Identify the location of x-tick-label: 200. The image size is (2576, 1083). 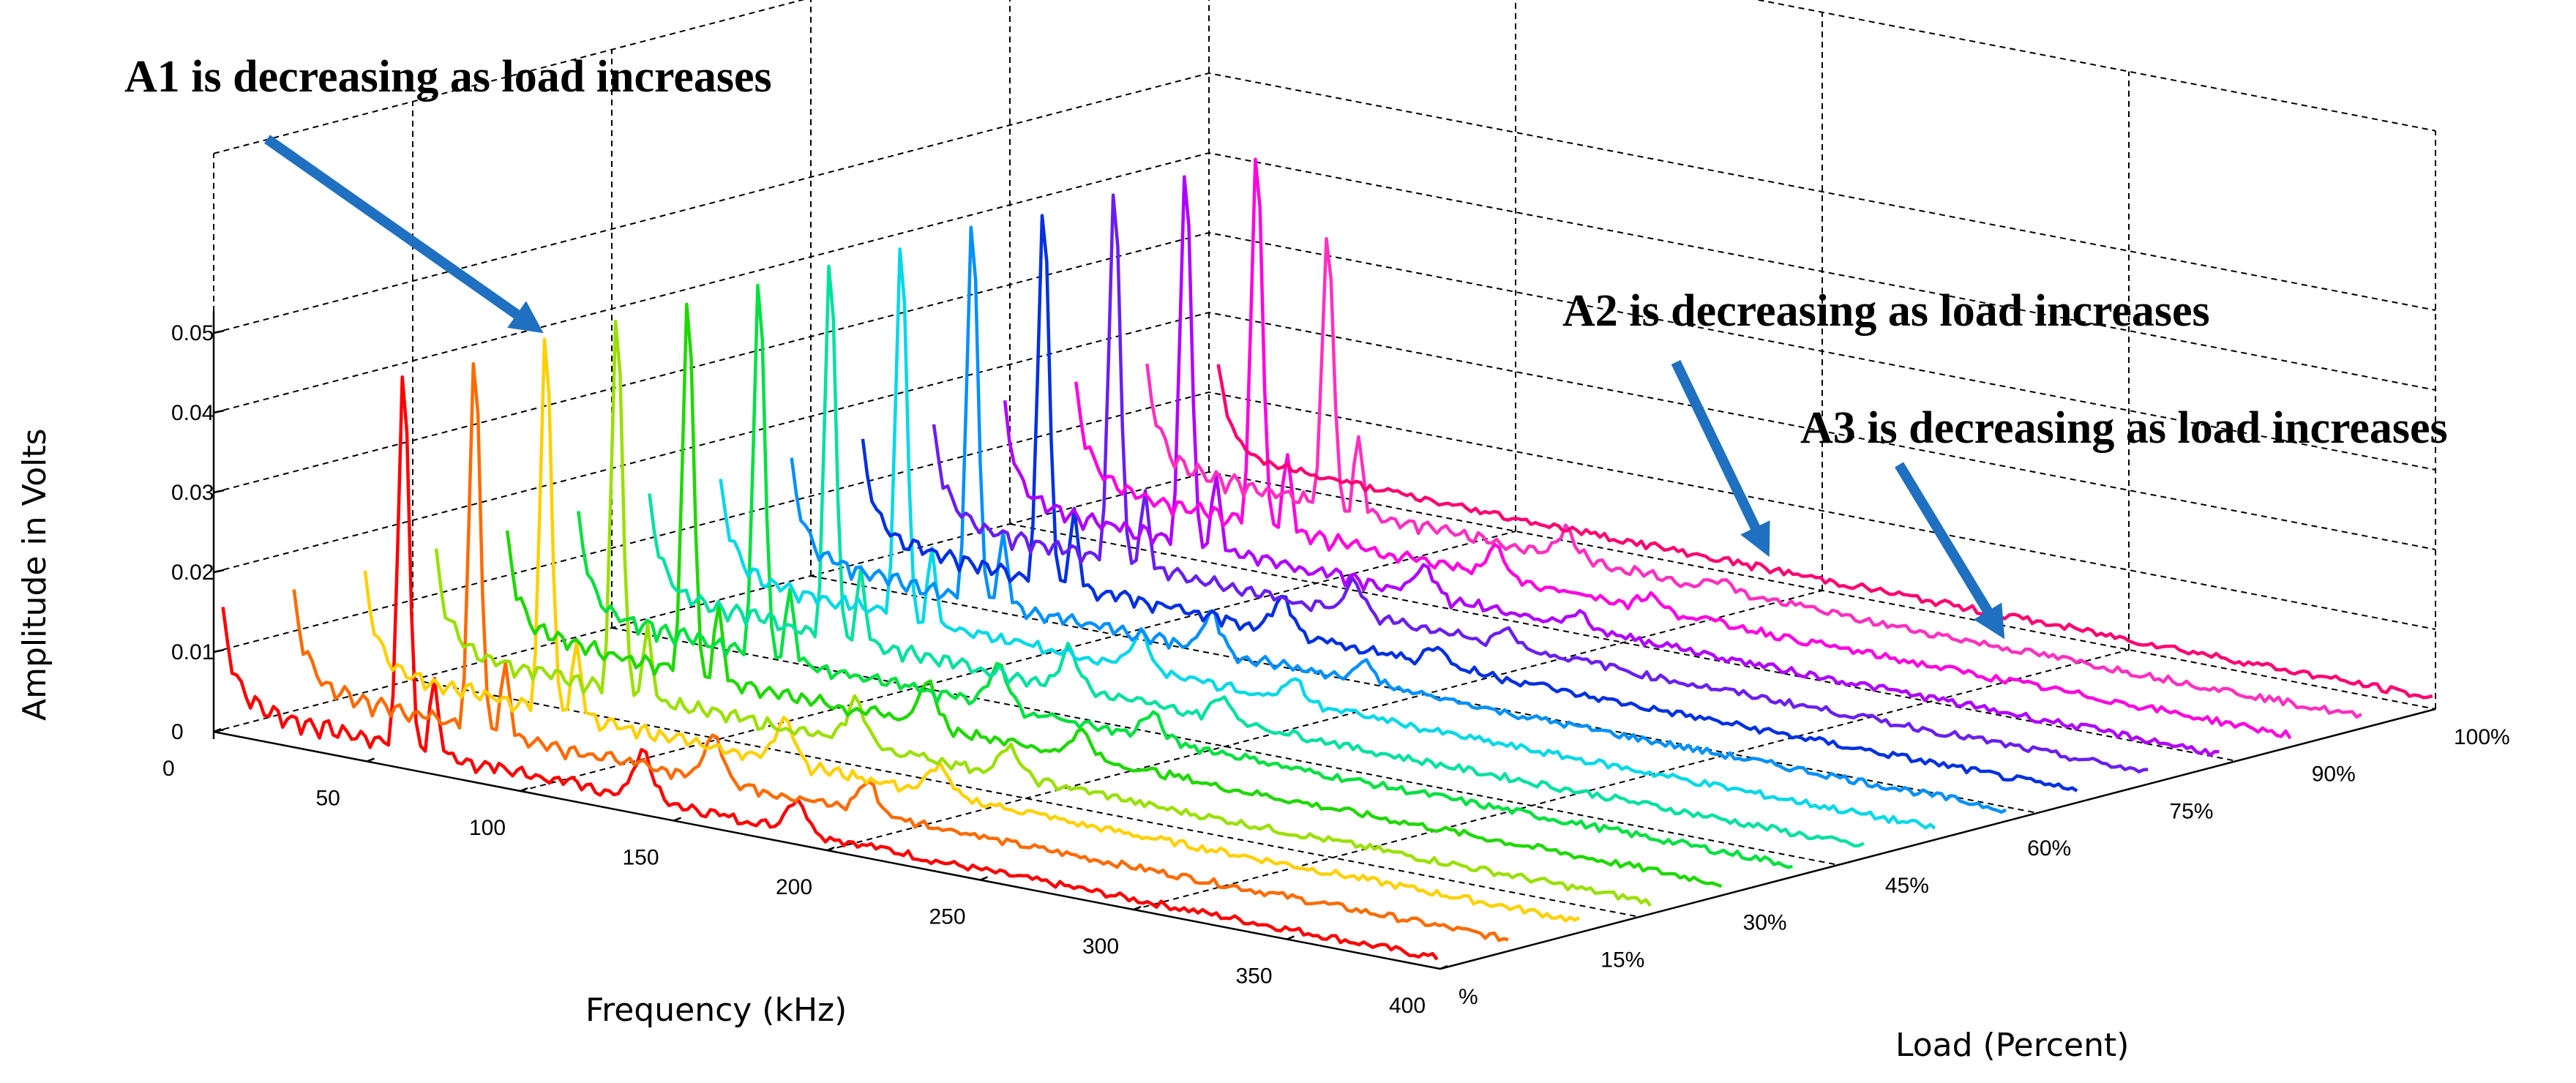
(794, 887).